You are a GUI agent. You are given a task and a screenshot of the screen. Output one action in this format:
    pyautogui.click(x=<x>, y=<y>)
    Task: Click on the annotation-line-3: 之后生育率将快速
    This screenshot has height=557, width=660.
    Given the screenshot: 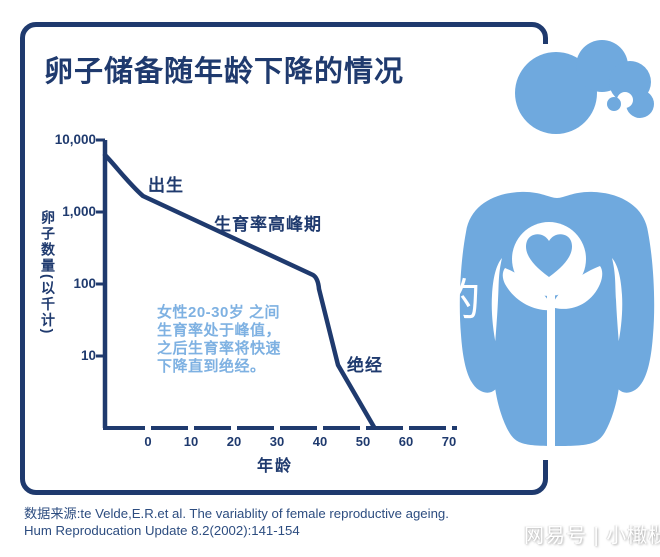 What is the action you would take?
    pyautogui.click(x=219, y=348)
    